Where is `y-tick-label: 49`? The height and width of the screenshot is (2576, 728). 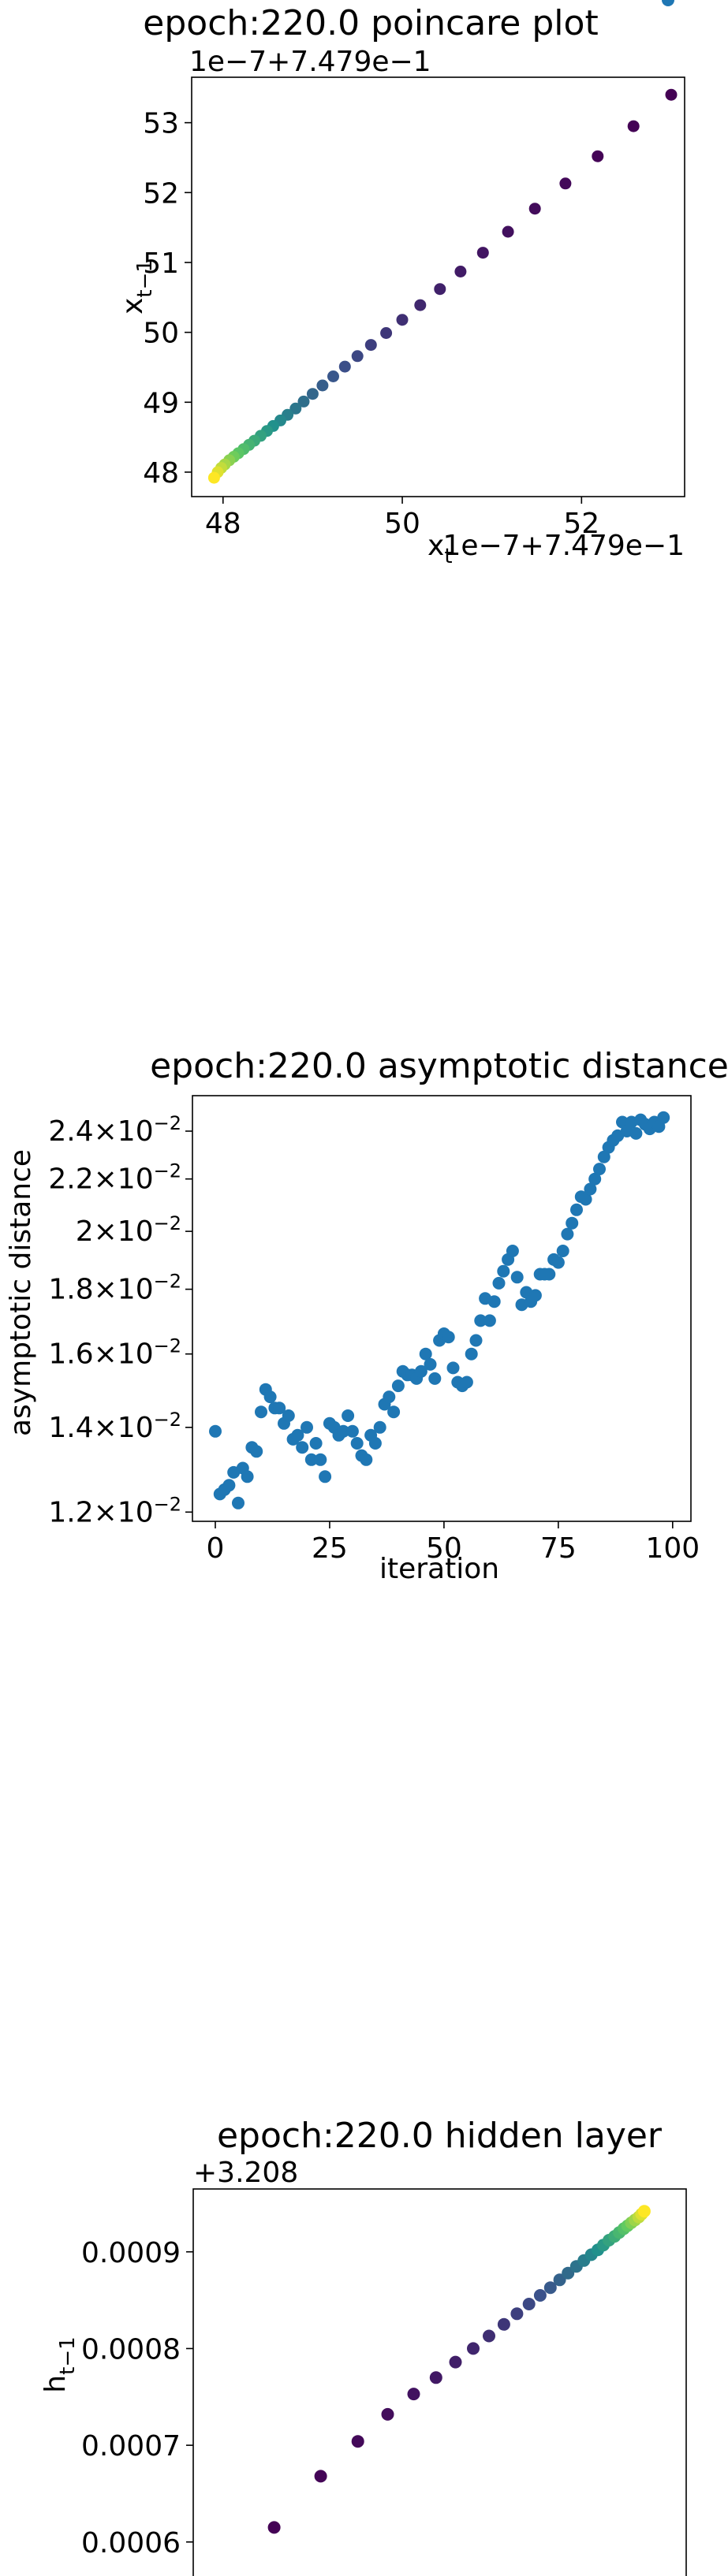
y-tick-label: 49 is located at coordinates (161, 403).